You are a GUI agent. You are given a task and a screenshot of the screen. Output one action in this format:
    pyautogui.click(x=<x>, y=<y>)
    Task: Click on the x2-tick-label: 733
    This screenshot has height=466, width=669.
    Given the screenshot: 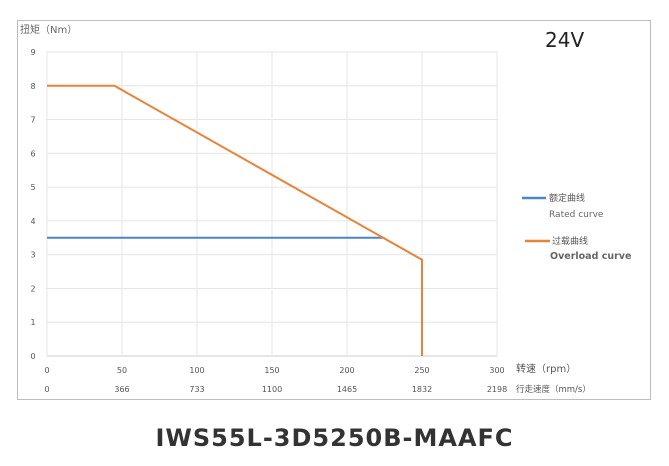 What is the action you would take?
    pyautogui.click(x=196, y=389)
    